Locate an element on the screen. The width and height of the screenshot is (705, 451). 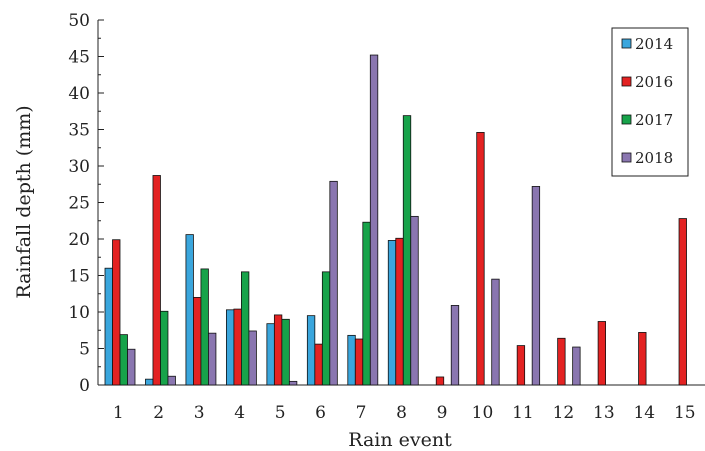
legend-swatch-2018 is located at coordinates (626, 157).